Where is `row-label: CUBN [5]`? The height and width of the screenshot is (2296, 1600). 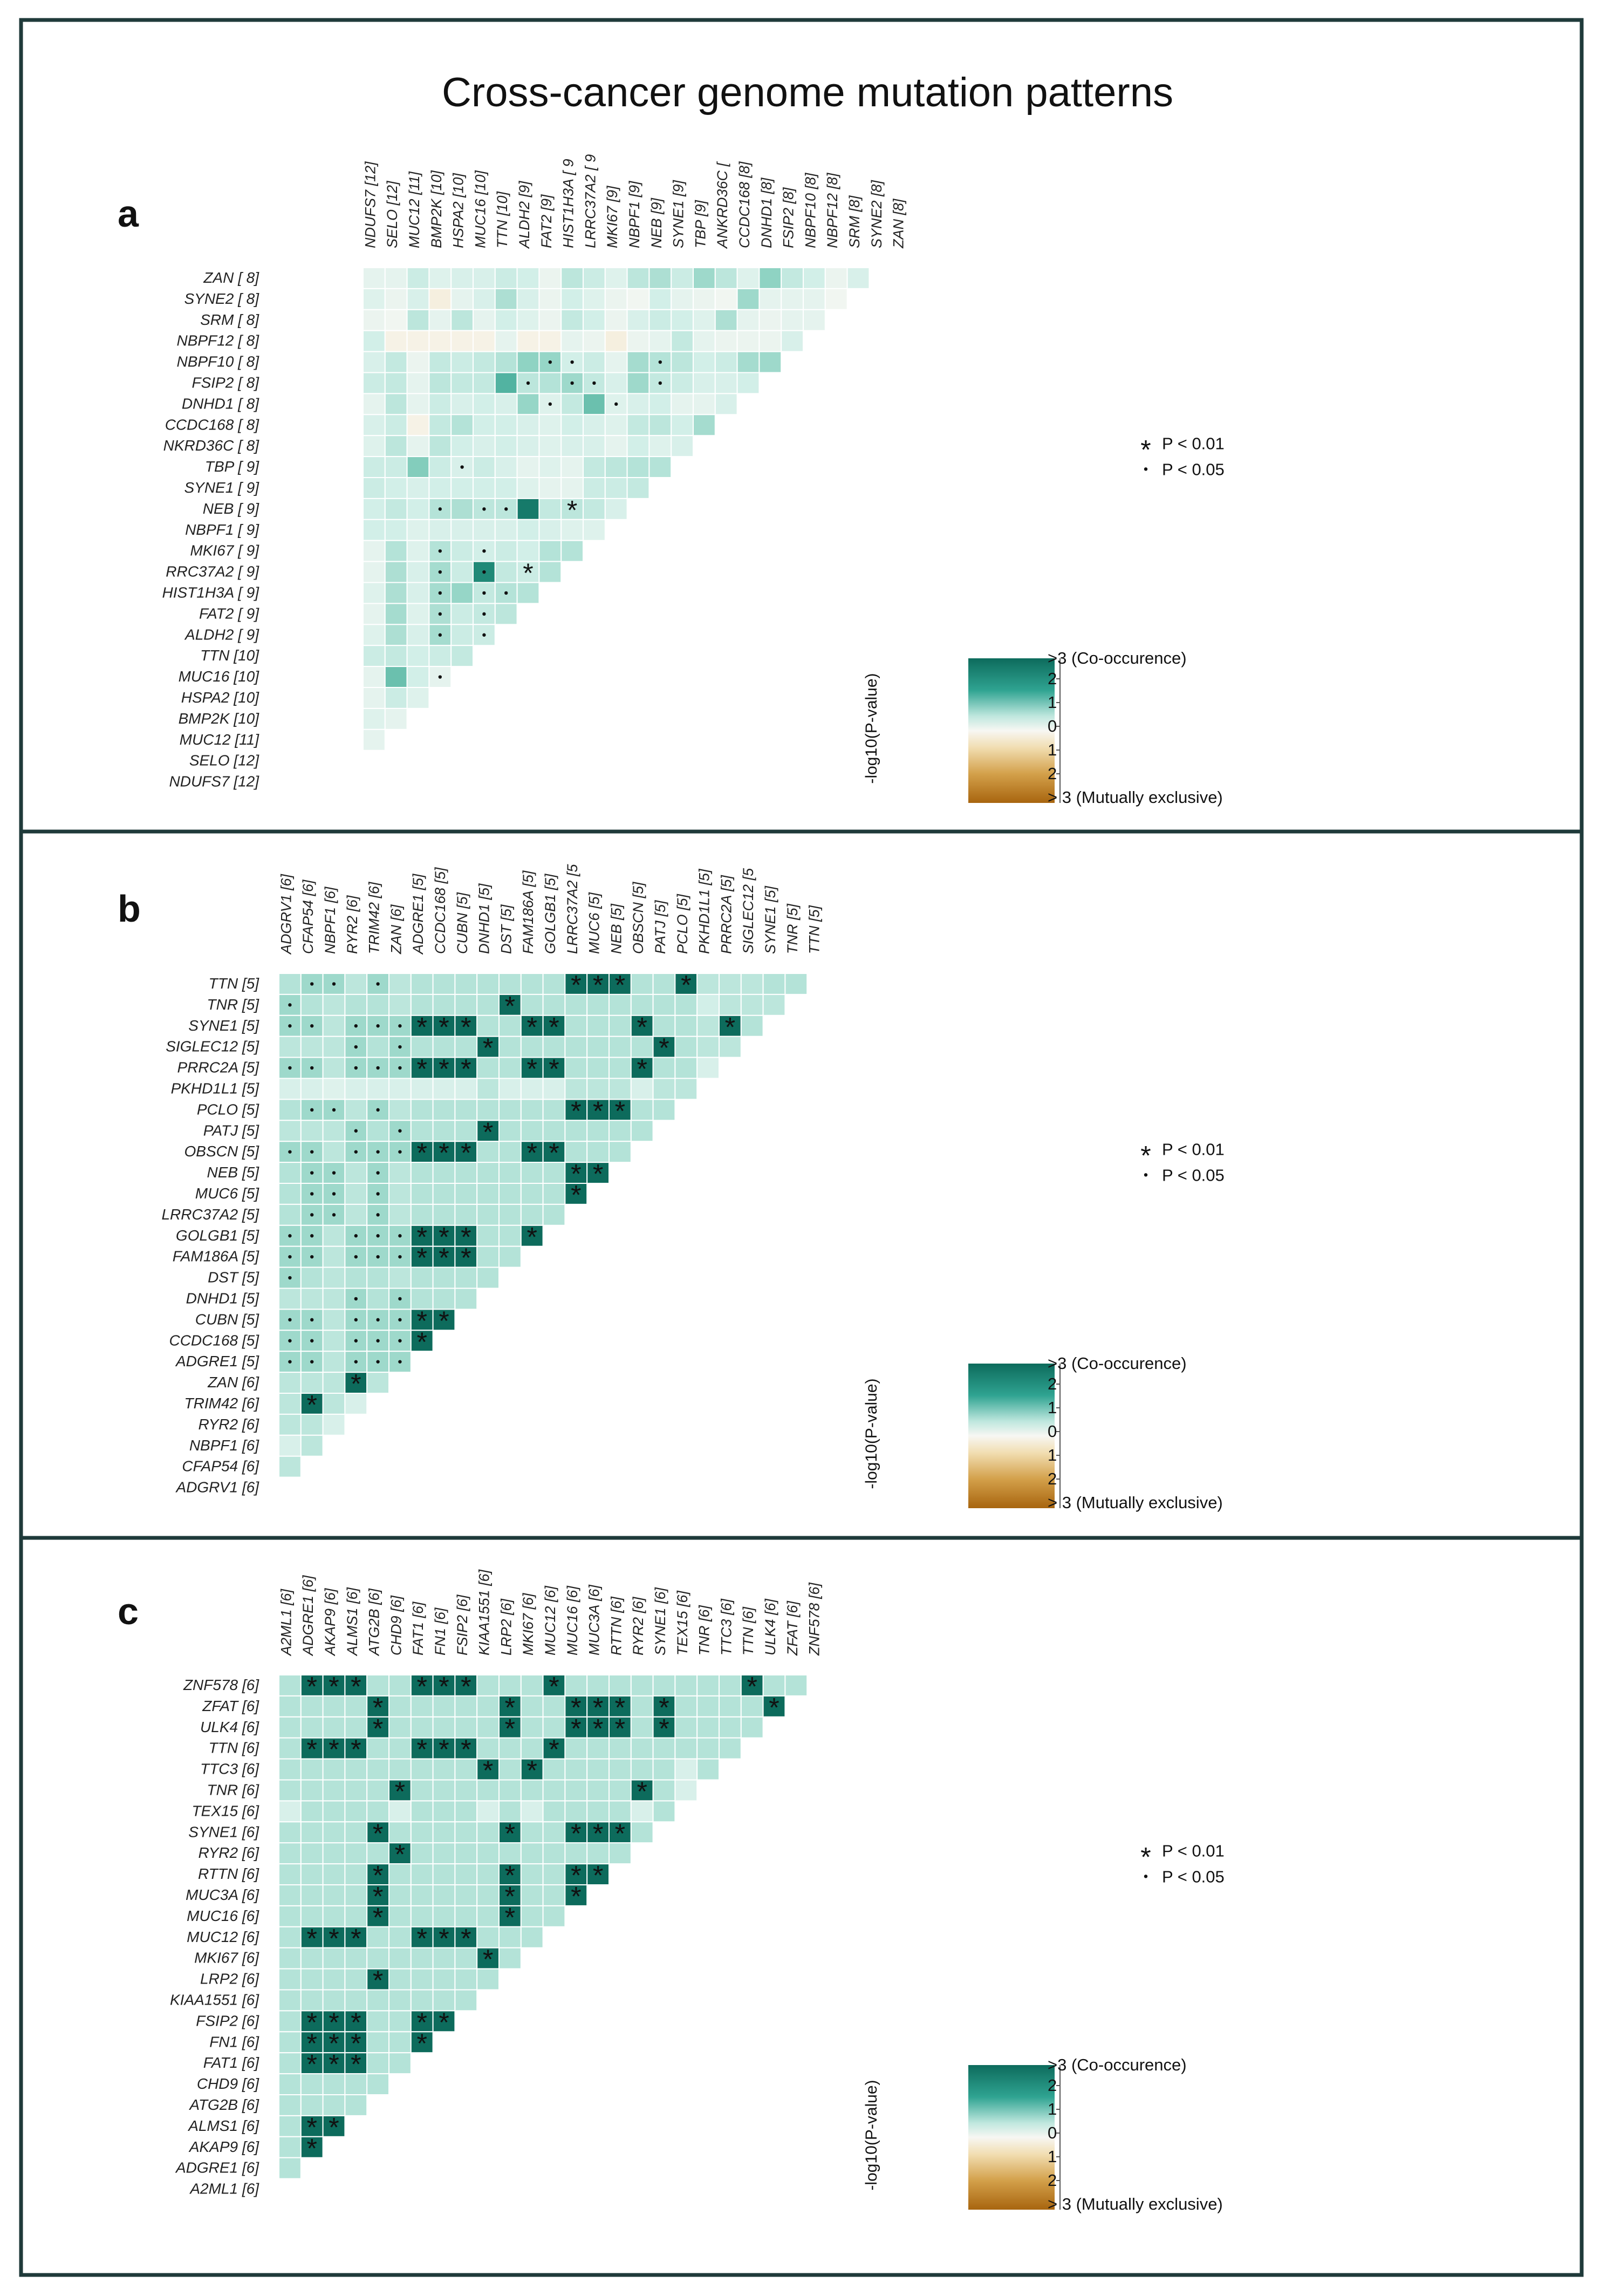 row-label: CUBN [5] is located at coordinates (227, 1319).